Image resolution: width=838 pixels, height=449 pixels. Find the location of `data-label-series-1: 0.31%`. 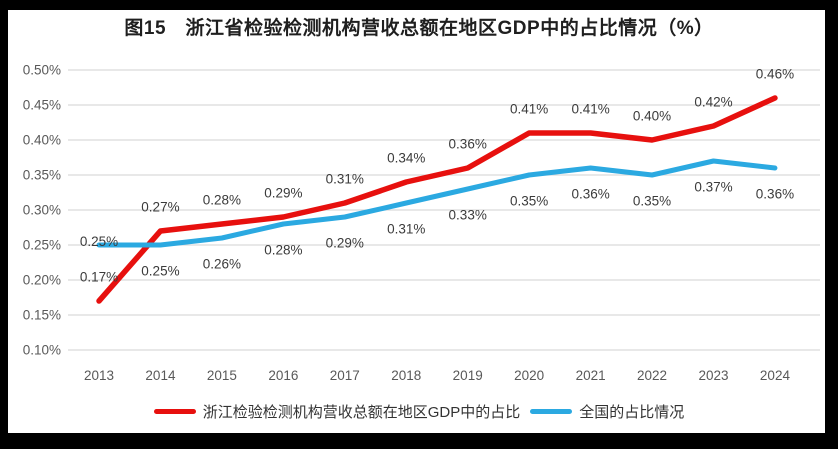

data-label-series-1: 0.31% is located at coordinates (406, 229).